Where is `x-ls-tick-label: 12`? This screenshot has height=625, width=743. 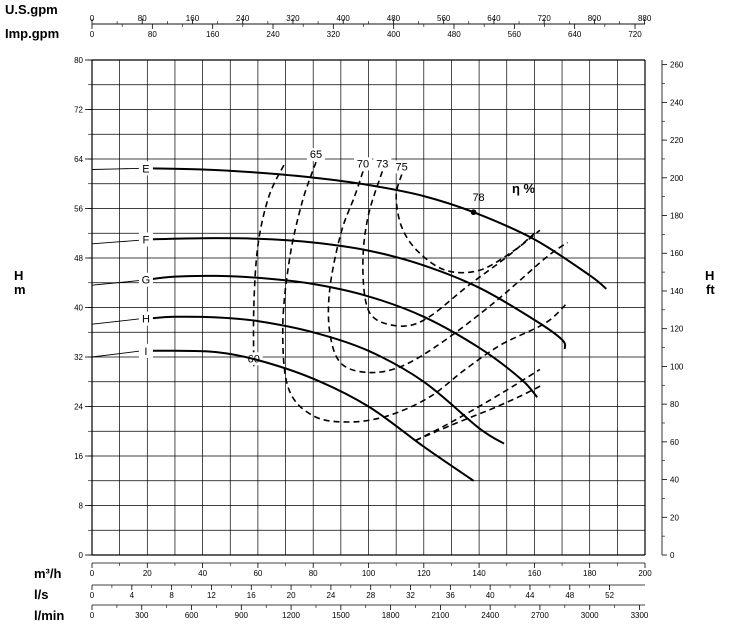
x-ls-tick-label: 12 is located at coordinates (211, 595).